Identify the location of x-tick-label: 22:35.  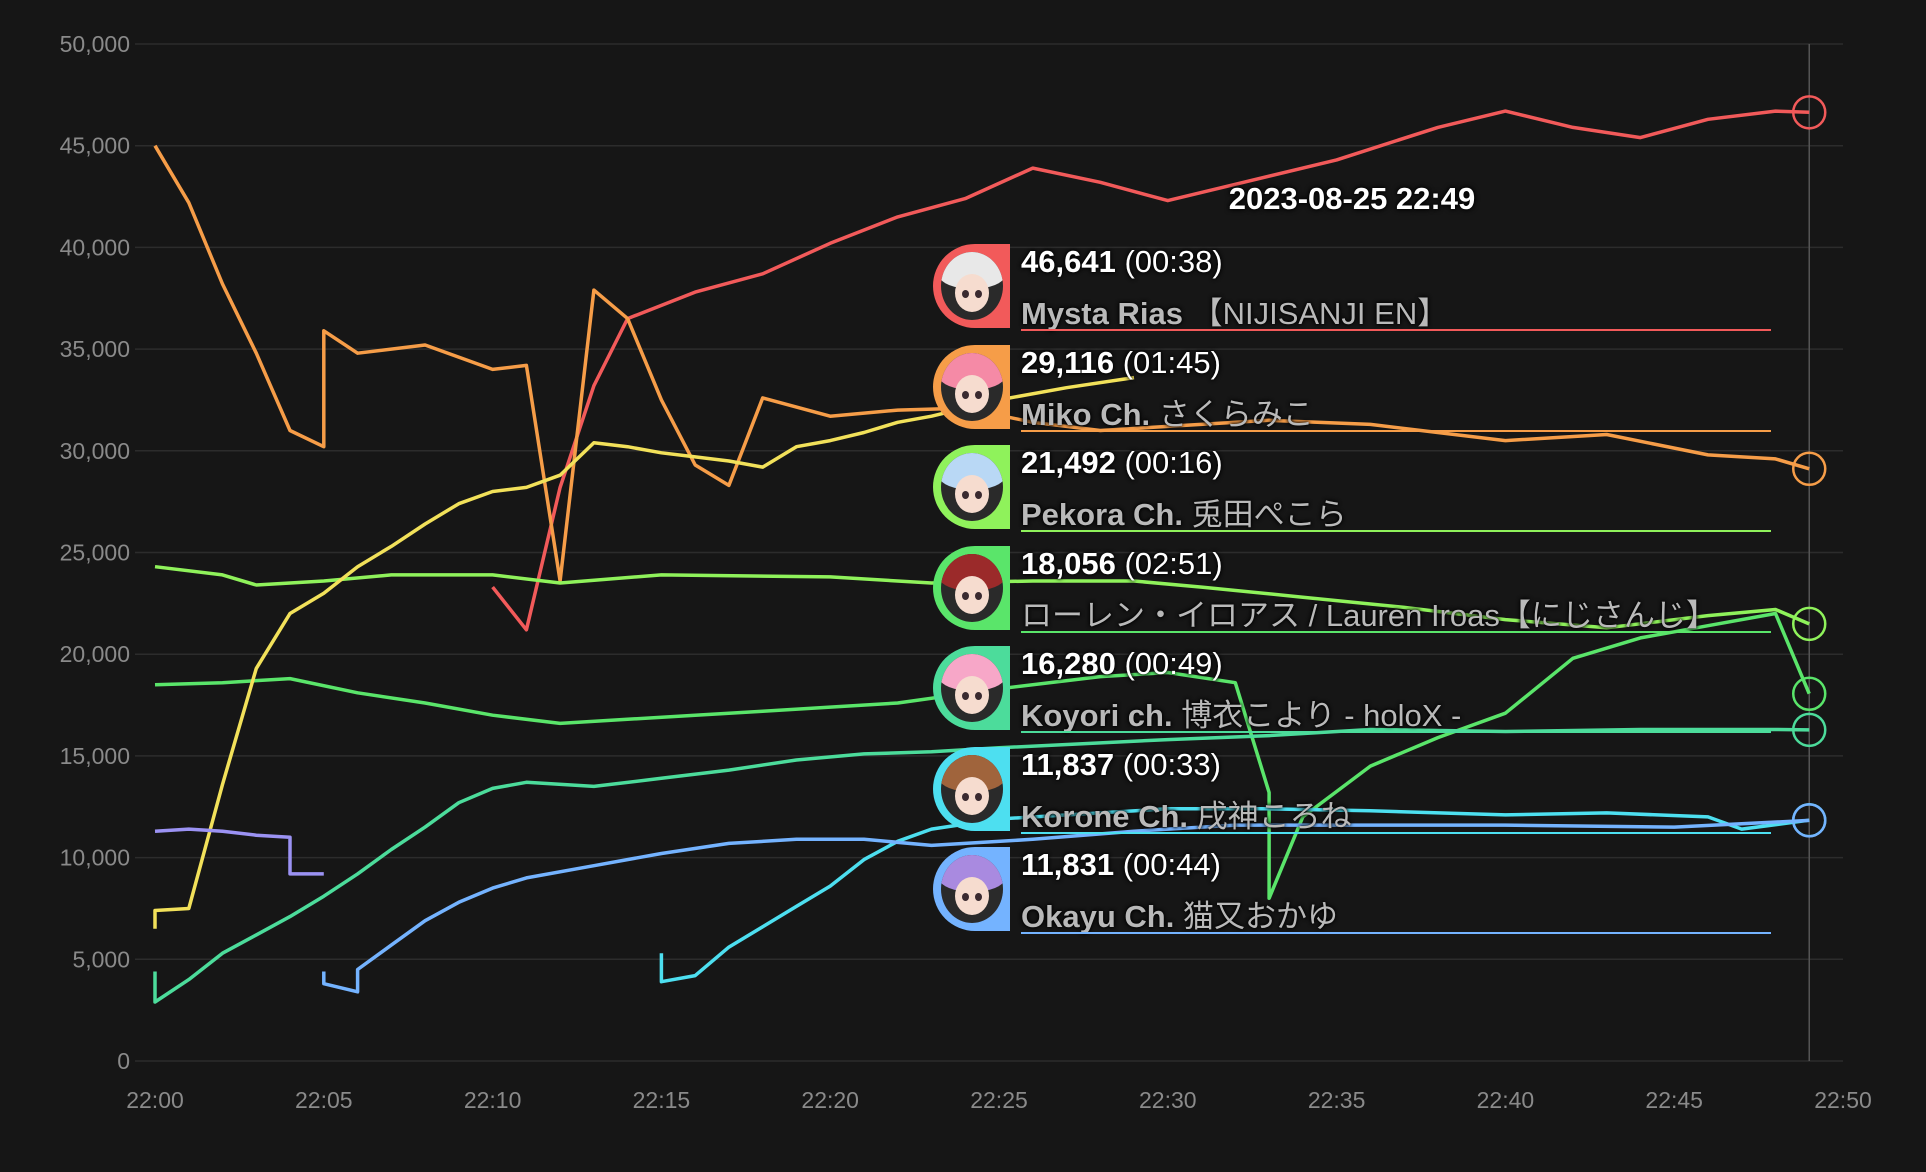
(1337, 1100).